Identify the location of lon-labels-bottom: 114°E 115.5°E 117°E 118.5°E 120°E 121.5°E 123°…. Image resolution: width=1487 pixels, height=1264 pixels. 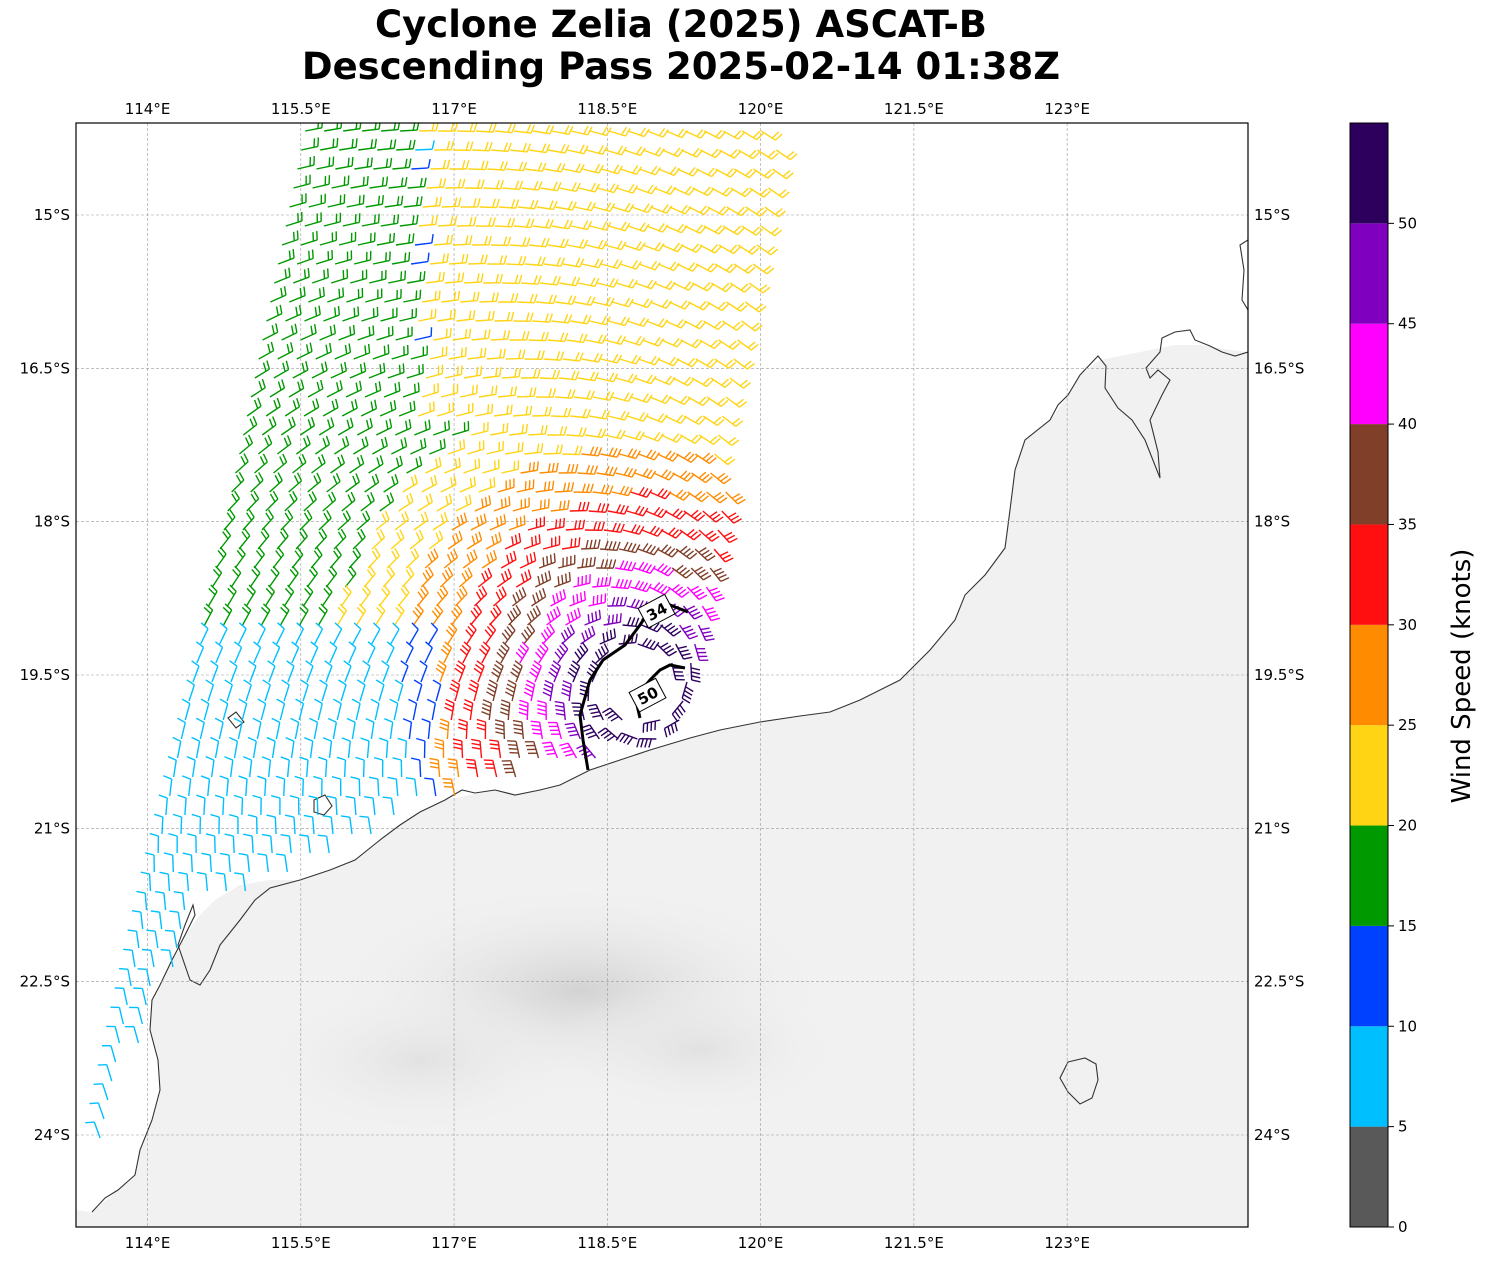
(607, 1243).